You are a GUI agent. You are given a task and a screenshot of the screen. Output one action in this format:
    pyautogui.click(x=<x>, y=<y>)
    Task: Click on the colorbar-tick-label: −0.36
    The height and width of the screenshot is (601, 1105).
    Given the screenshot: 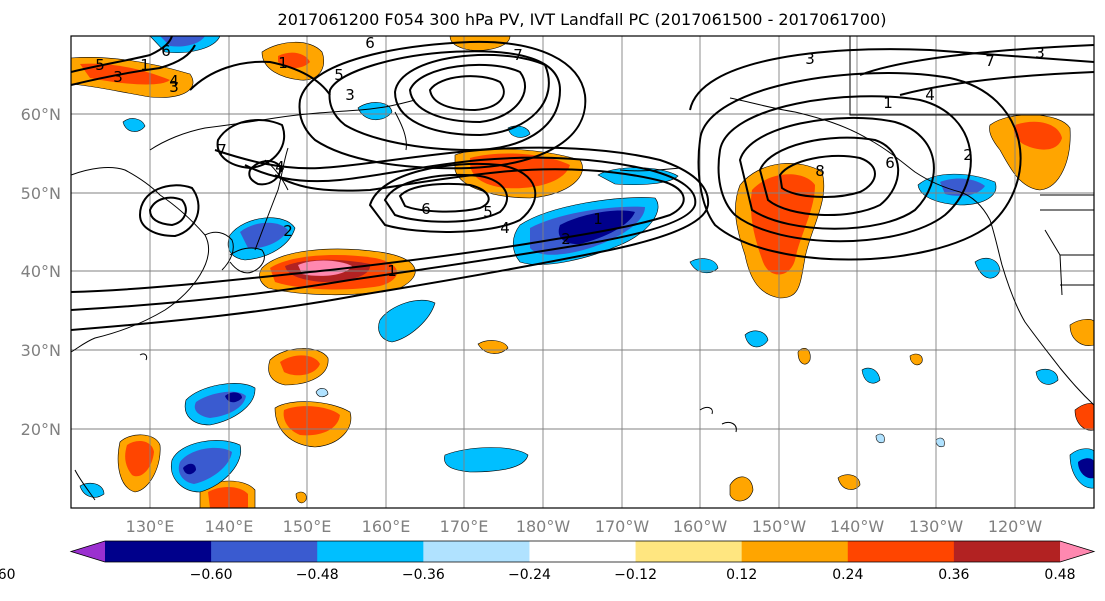 What is the action you would take?
    pyautogui.click(x=423, y=575)
    